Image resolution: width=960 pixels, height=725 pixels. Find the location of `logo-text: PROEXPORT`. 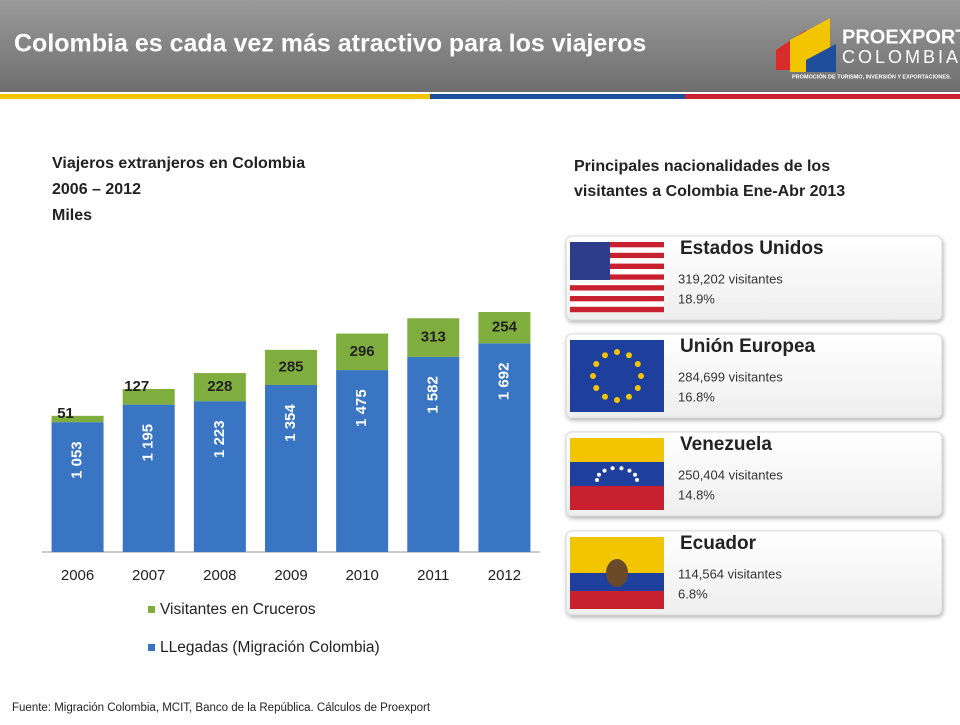

logo-text: PROEXPORT is located at coordinates (901, 37).